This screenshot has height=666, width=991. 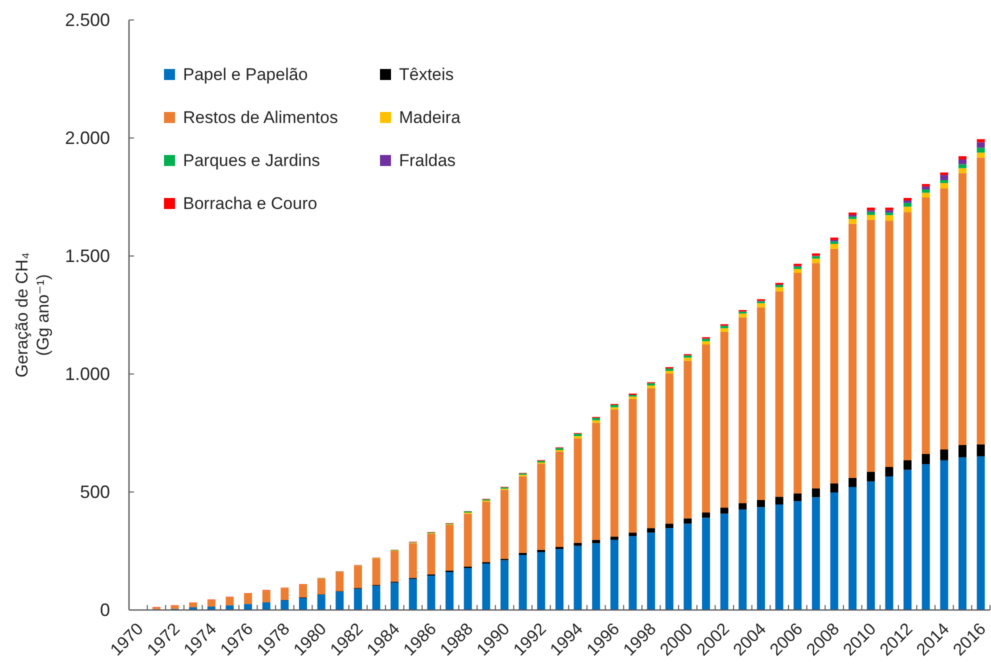 What do you see at coordinates (32, 315) in the screenshot?
I see `y-axis-title: Geração de CH₄ (Gg ano⁻¹)` at bounding box center [32, 315].